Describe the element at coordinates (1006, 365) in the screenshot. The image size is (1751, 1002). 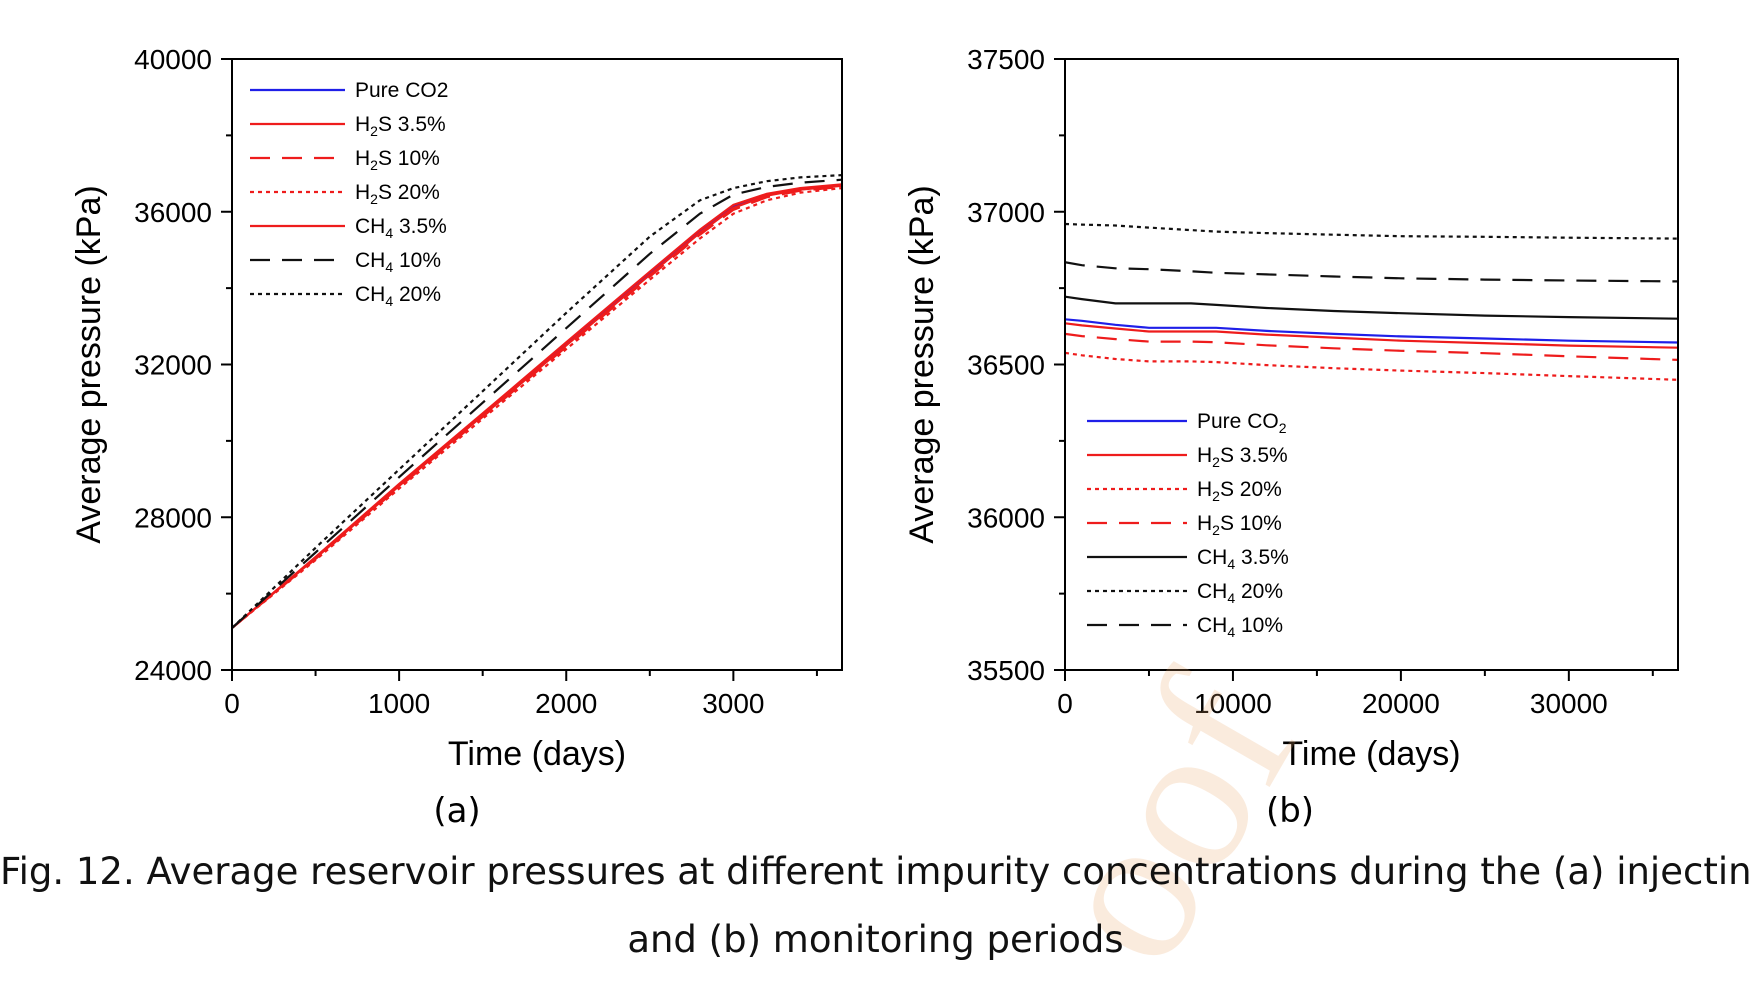
I see `y-tick-label-b: 36500` at that location.